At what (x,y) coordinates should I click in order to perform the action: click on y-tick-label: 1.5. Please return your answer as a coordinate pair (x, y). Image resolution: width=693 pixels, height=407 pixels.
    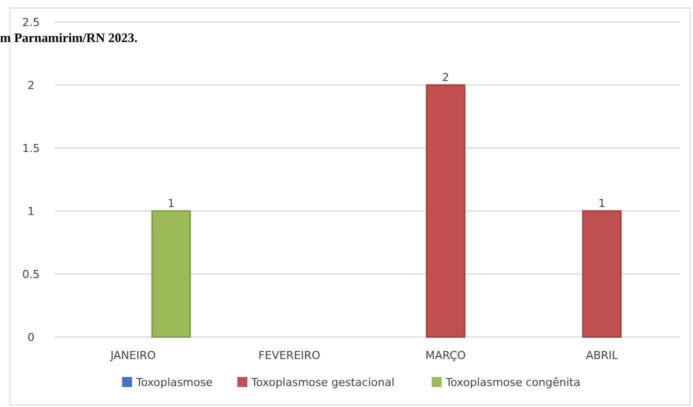
    Looking at the image, I should click on (31, 148).